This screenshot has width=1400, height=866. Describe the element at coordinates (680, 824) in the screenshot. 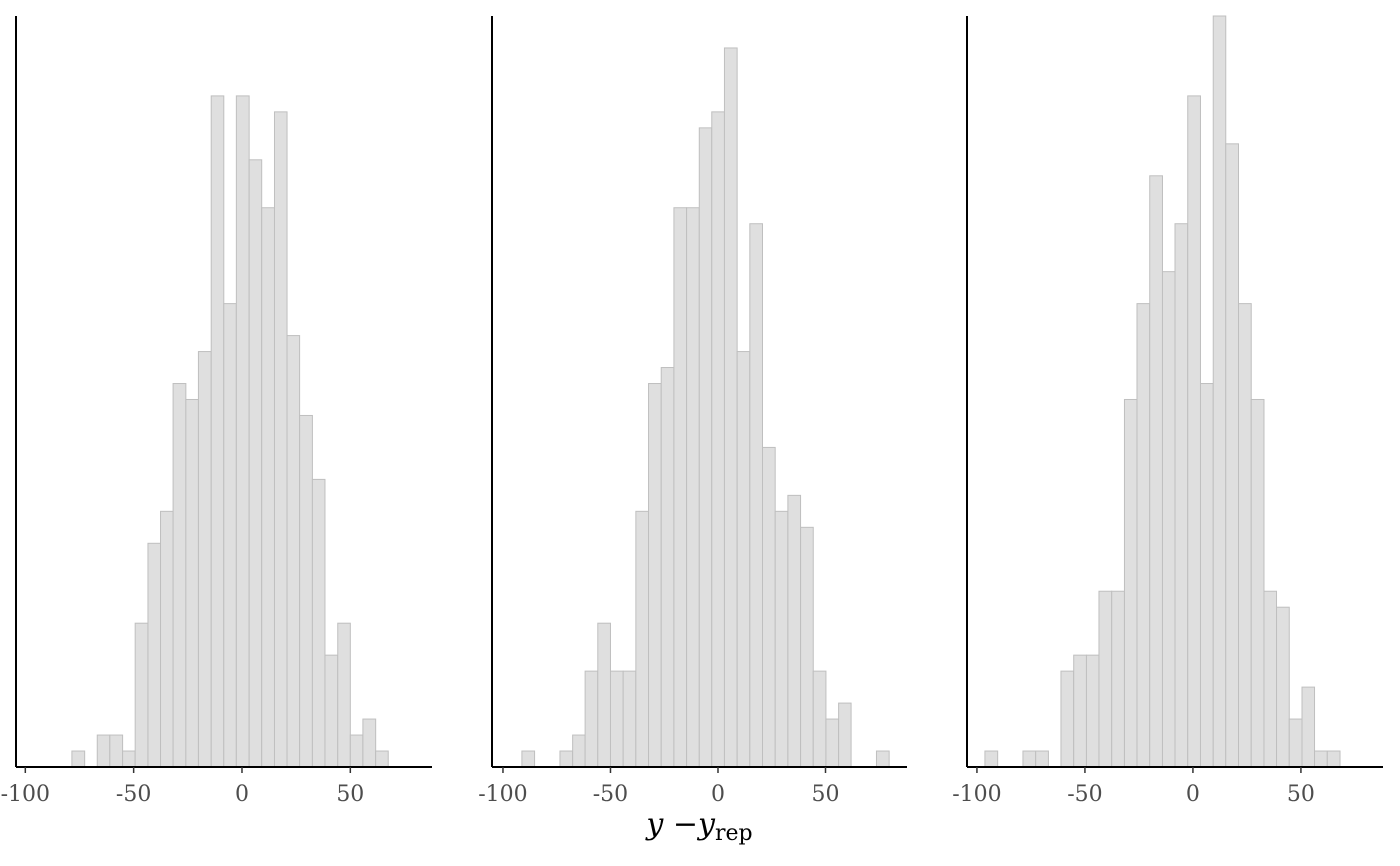

I see `x-axis-label-main: y −y` at that location.